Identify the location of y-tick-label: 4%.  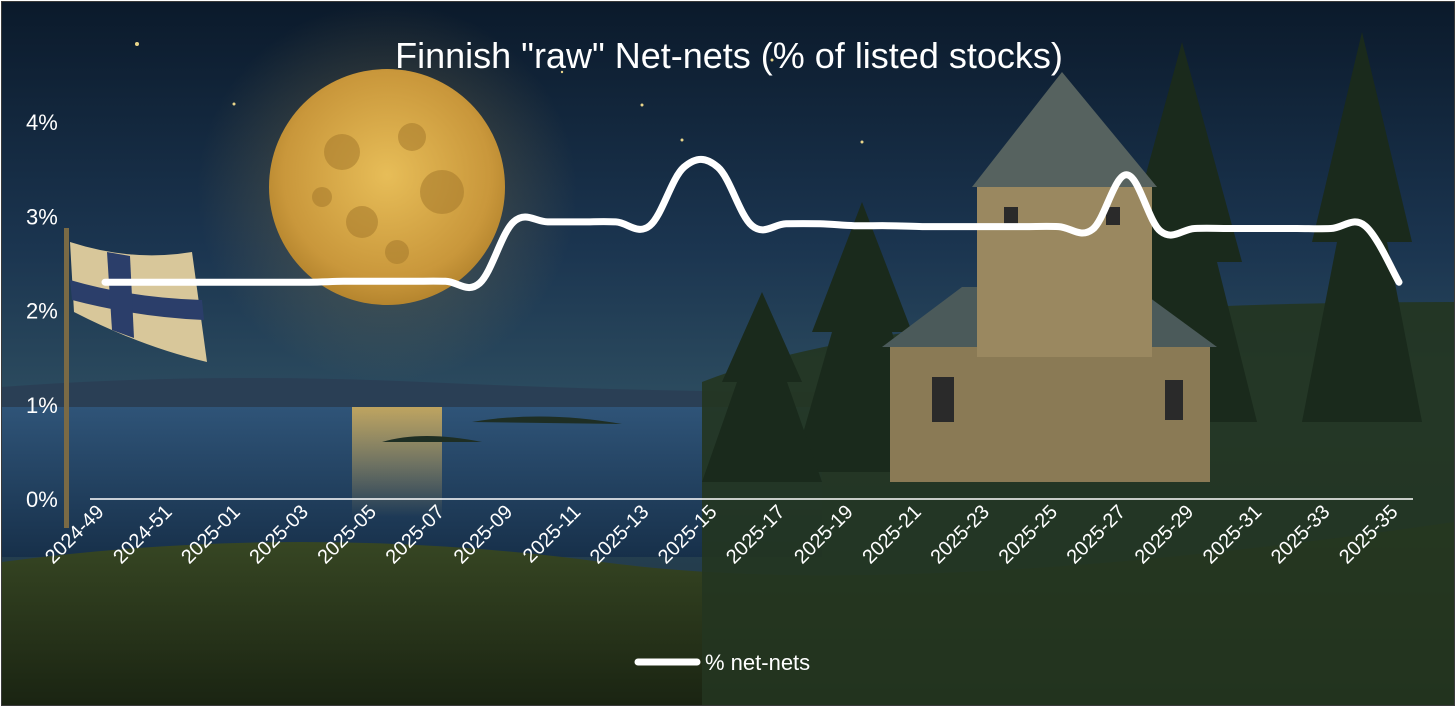
(42, 122).